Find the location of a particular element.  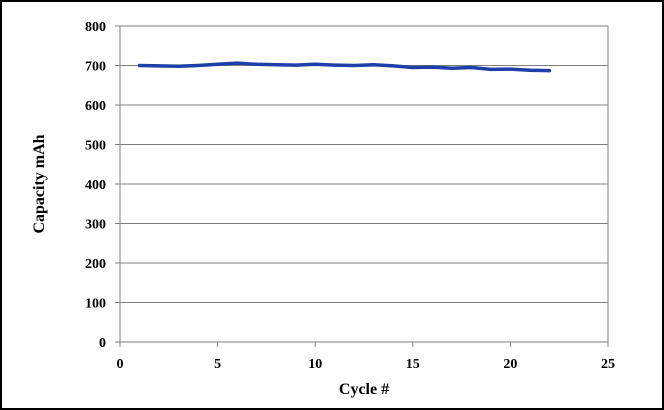

x-tick-label: 15 is located at coordinates (413, 364).